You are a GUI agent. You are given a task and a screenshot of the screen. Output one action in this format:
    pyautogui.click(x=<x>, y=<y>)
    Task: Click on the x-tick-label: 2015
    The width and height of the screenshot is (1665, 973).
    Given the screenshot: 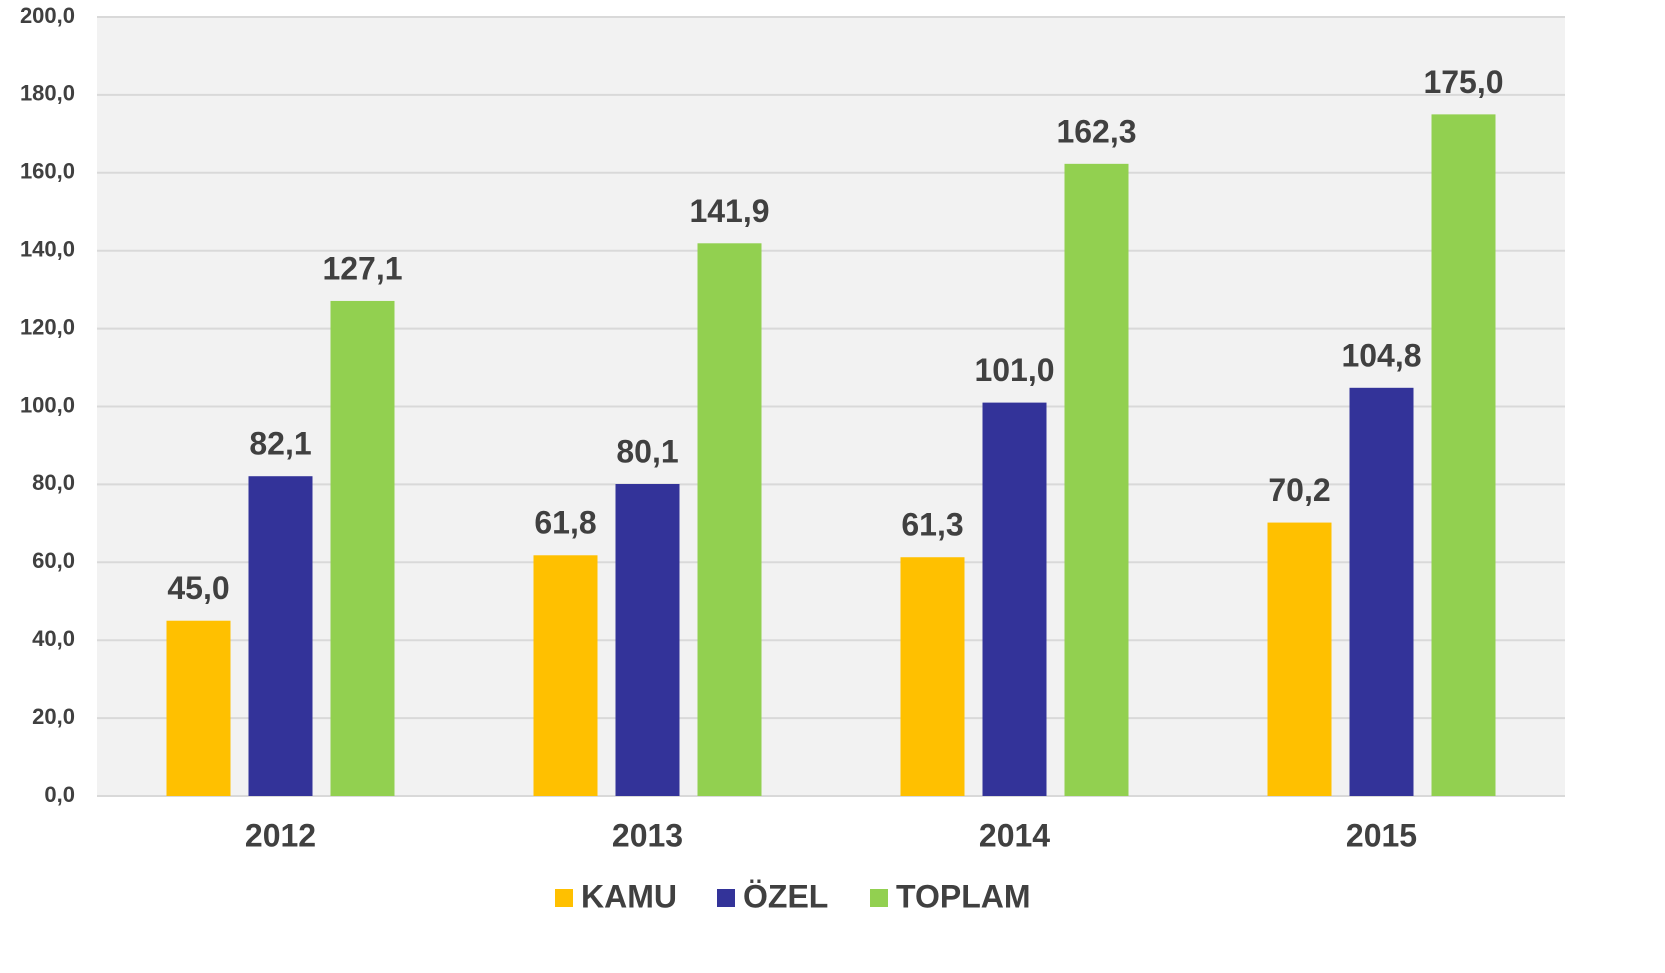 What is the action you would take?
    pyautogui.click(x=1381, y=835)
    